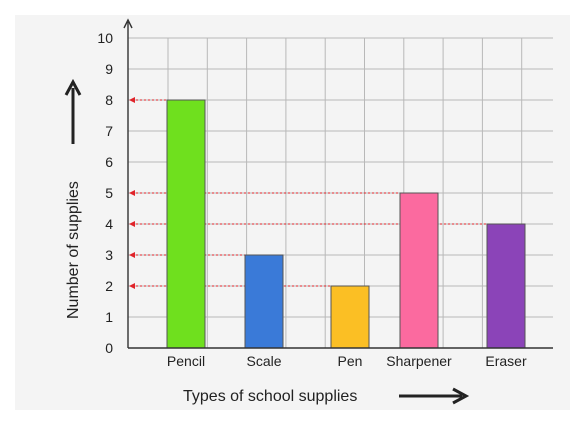 This screenshot has width=585, height=428. What do you see at coordinates (109, 100) in the screenshot?
I see `y-tick-label: 8` at bounding box center [109, 100].